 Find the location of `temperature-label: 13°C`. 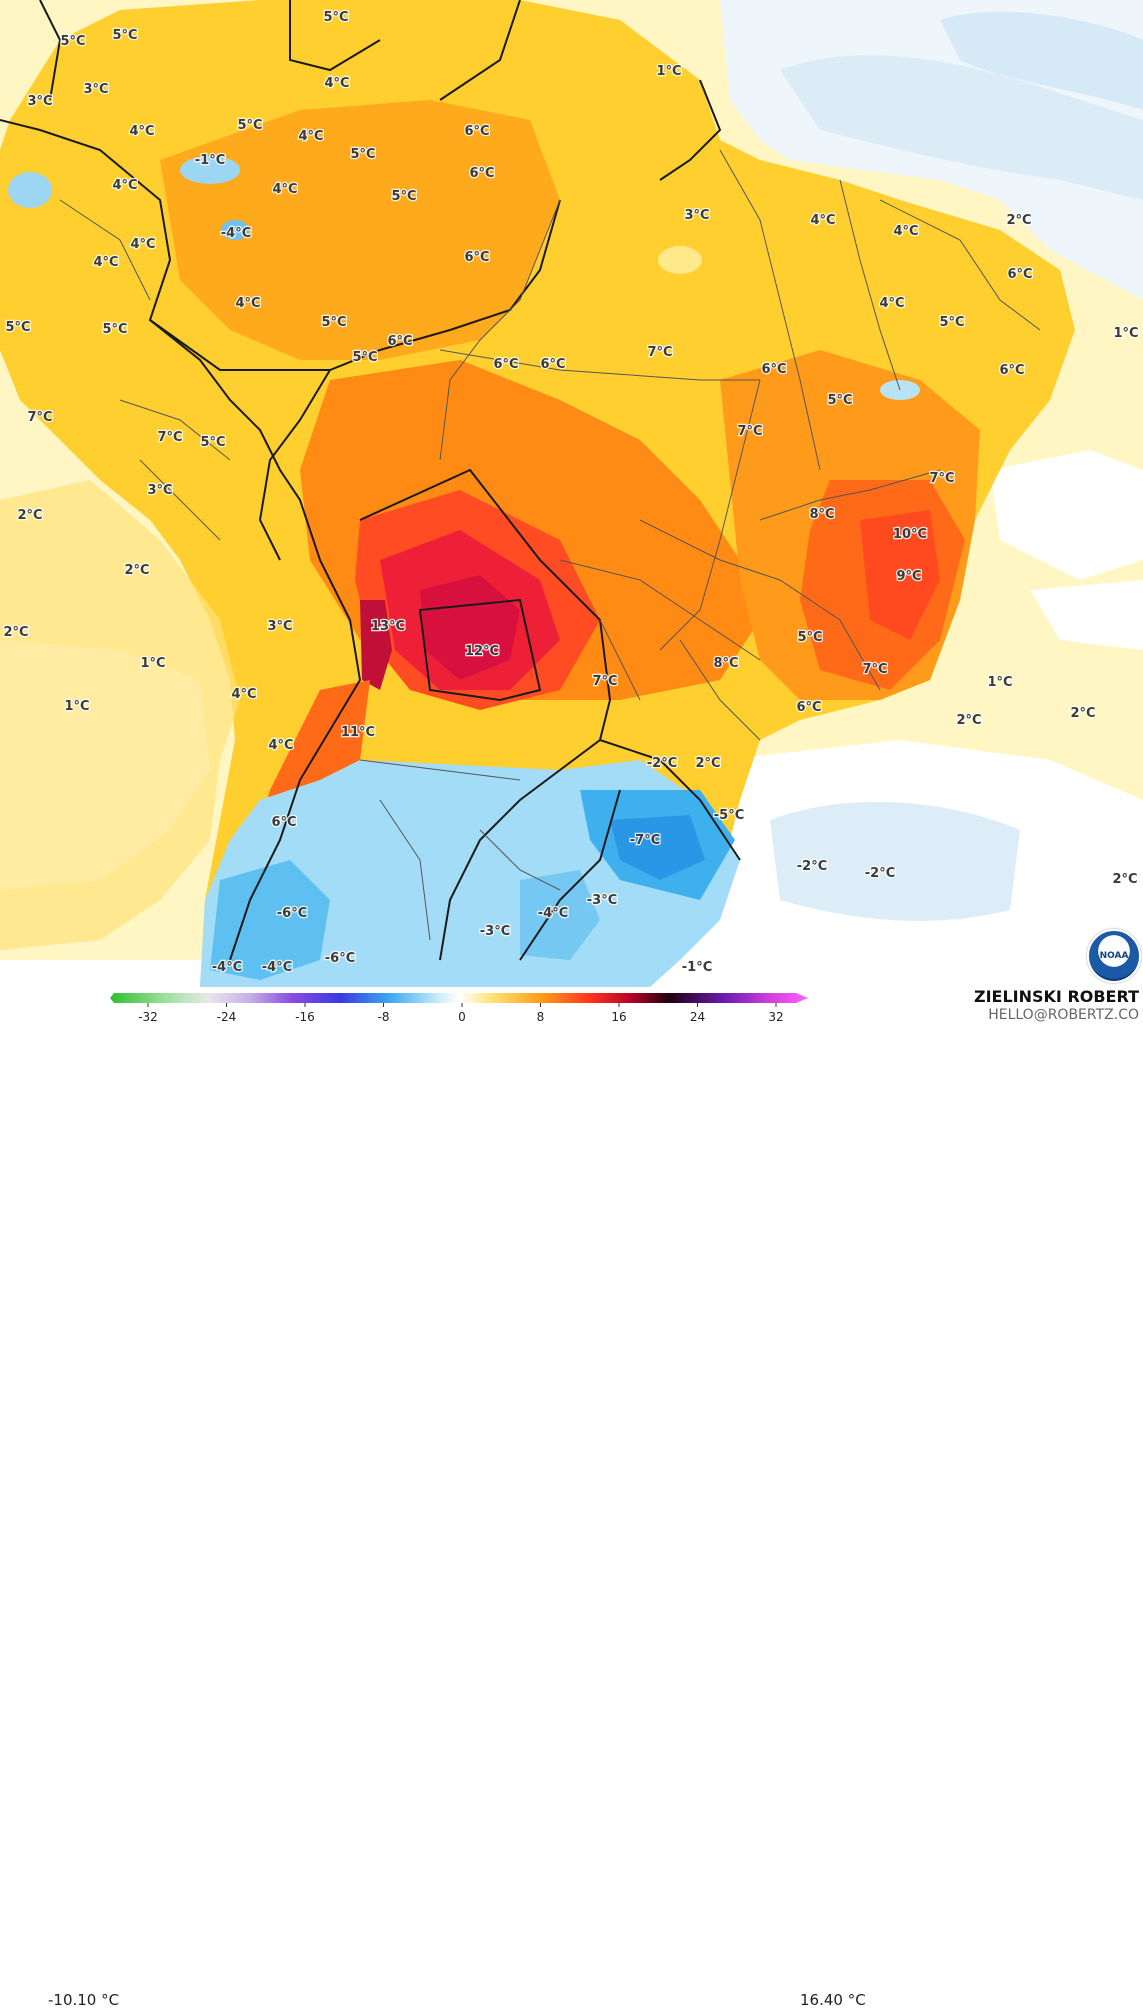

temperature-label: 13°C is located at coordinates (388, 626).